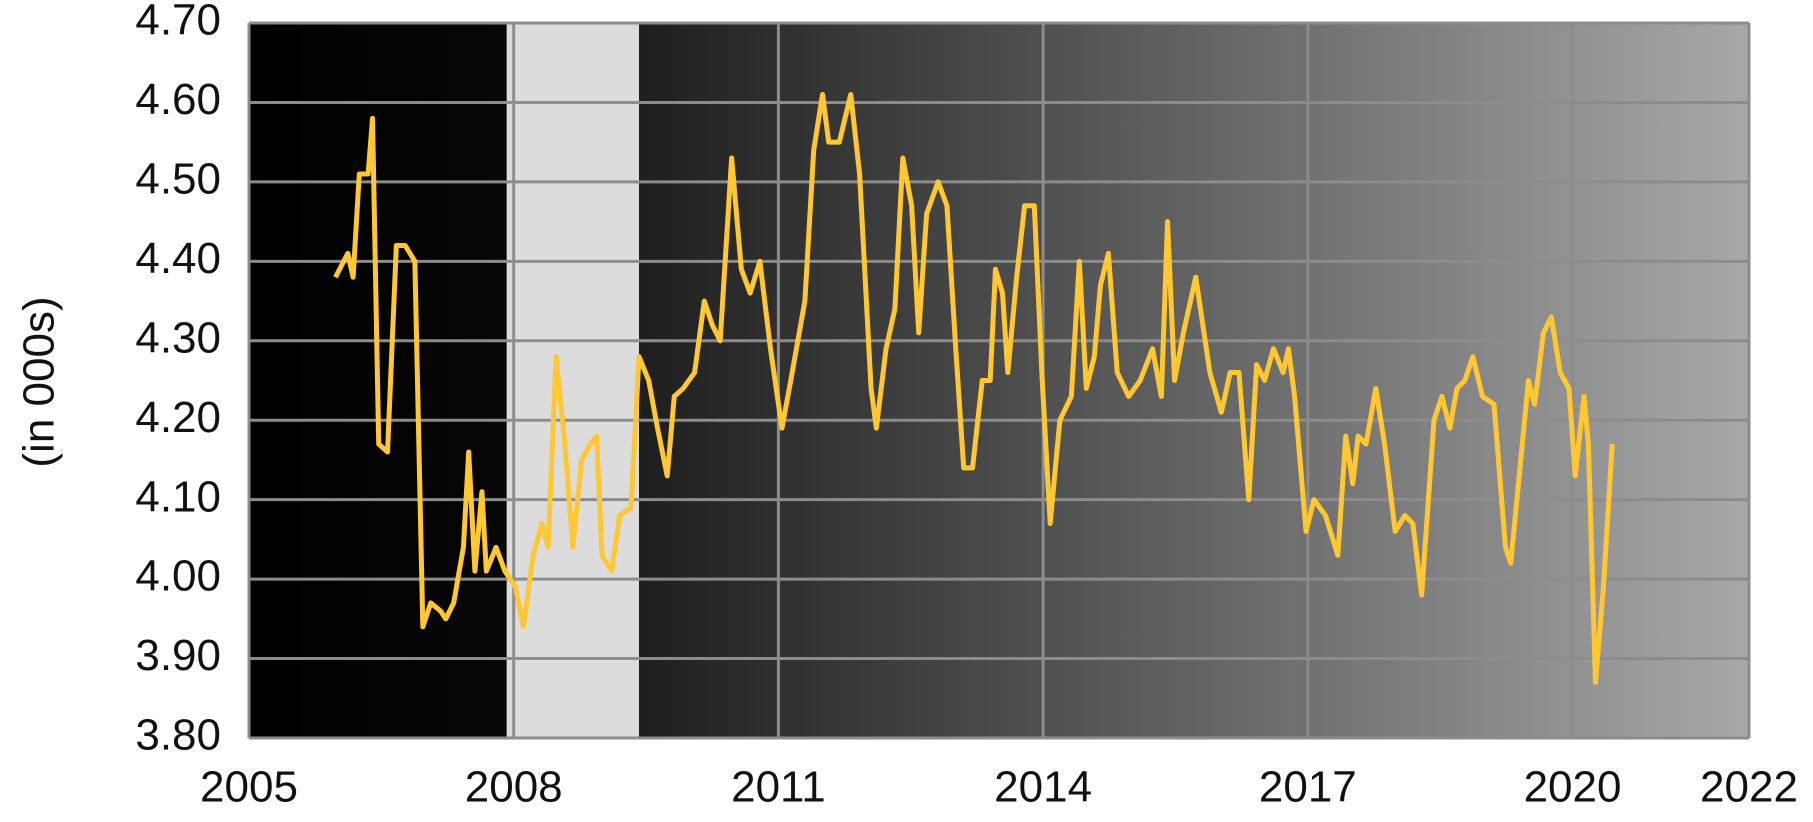 The width and height of the screenshot is (1813, 822). What do you see at coordinates (1043, 787) in the screenshot?
I see `x-tick-label: 2014` at bounding box center [1043, 787].